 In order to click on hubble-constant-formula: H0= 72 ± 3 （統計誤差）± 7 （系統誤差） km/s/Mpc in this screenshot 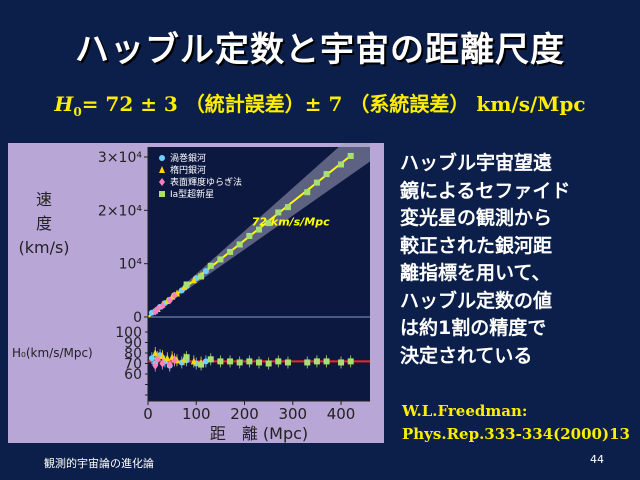, I will do `click(320, 103)`.